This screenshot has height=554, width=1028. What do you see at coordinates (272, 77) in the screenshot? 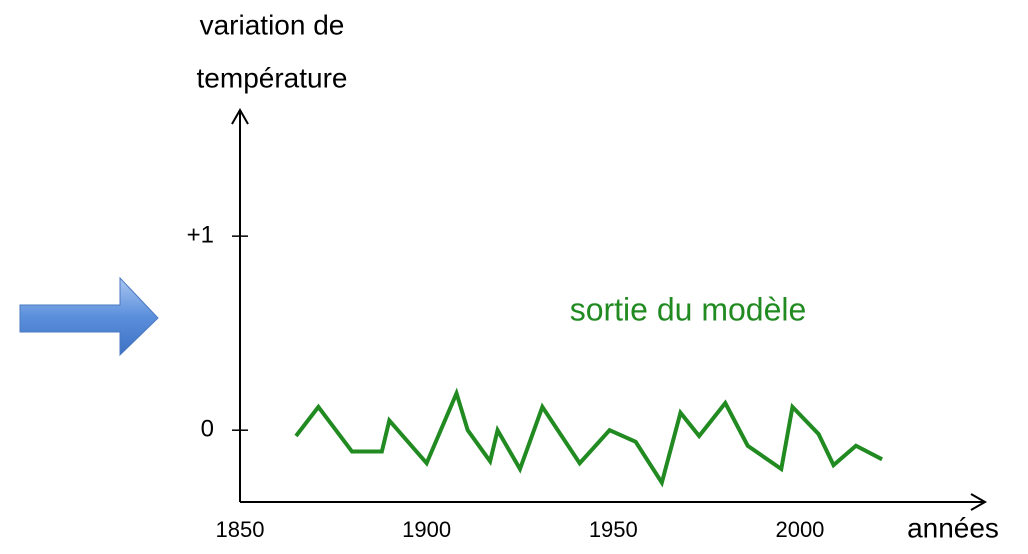
I see `y-axis-label: température` at bounding box center [272, 77].